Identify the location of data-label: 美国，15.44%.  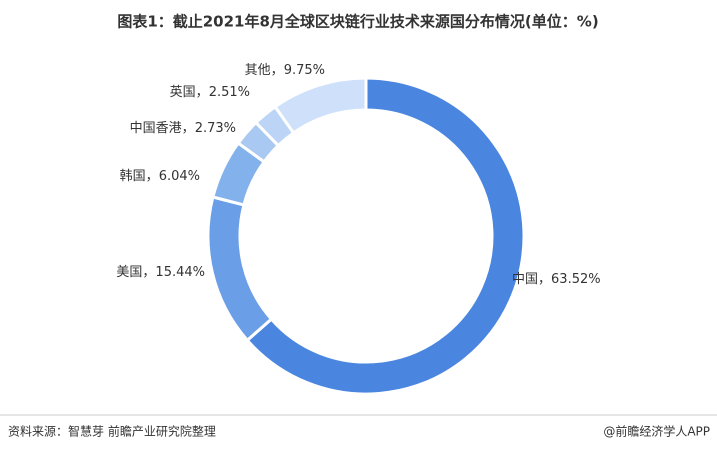
(160, 272).